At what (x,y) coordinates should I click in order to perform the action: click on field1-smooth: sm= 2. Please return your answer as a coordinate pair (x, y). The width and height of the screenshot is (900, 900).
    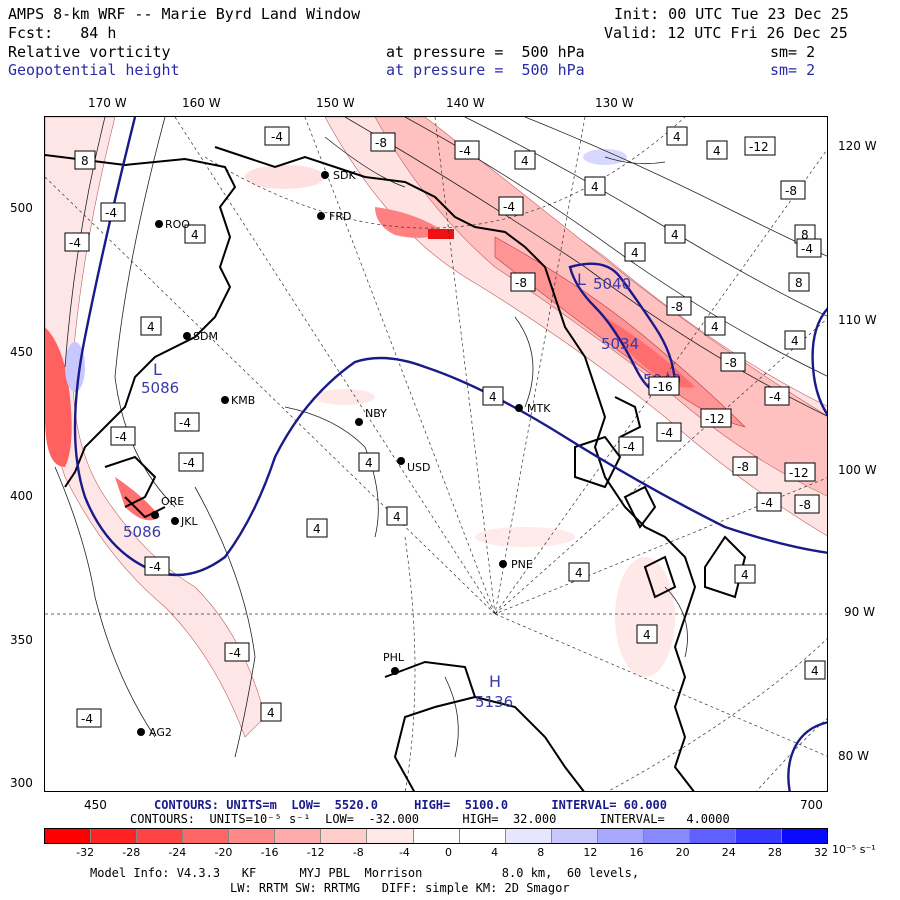
    Looking at the image, I should click on (793, 52).